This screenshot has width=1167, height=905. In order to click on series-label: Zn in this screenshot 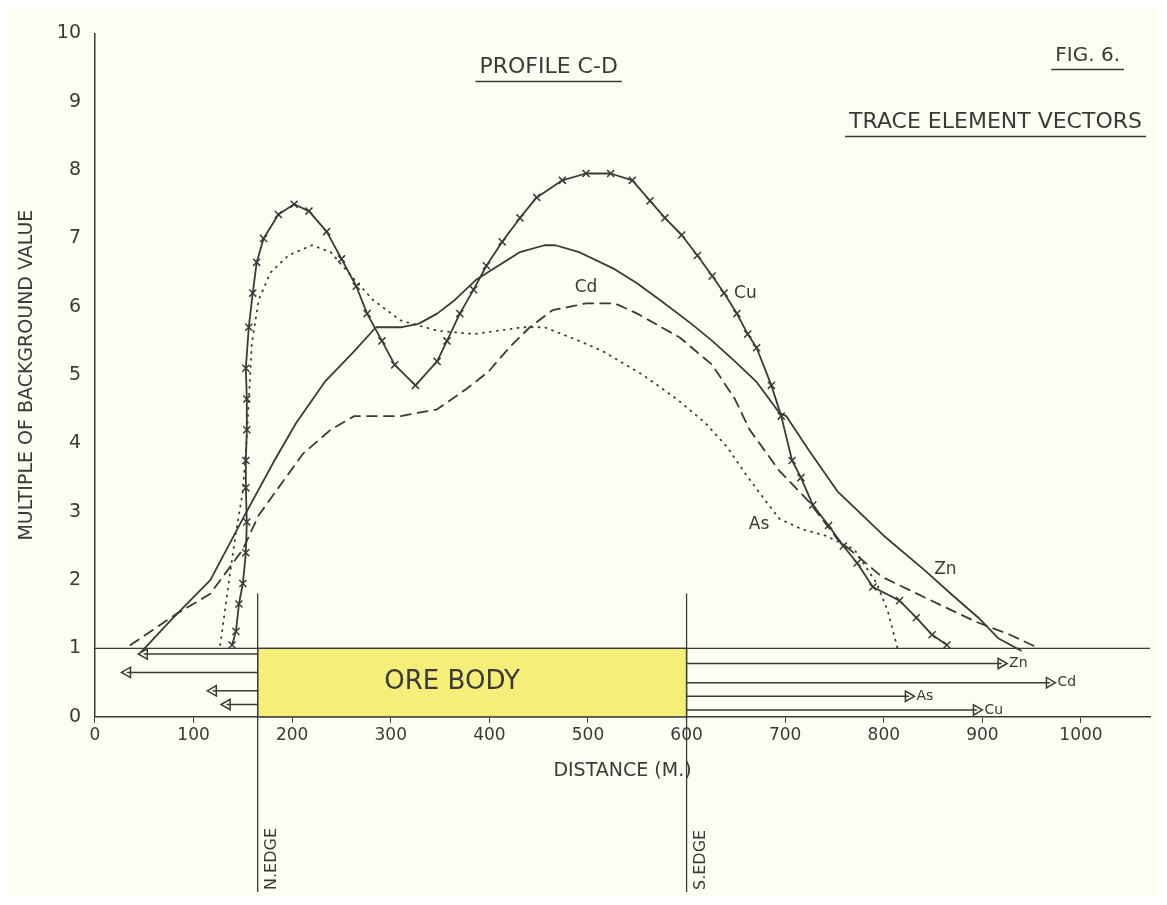, I will do `click(945, 568)`.